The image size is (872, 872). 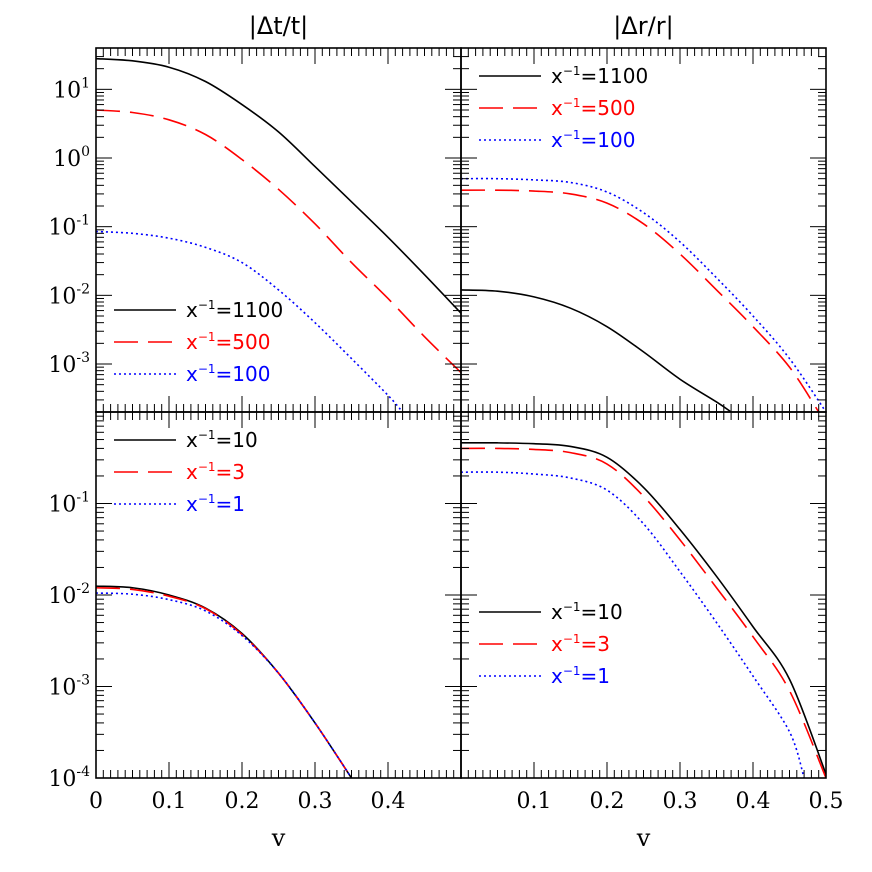 I want to click on legend-label-top-left-1: x−1=500, so click(x=228, y=342).